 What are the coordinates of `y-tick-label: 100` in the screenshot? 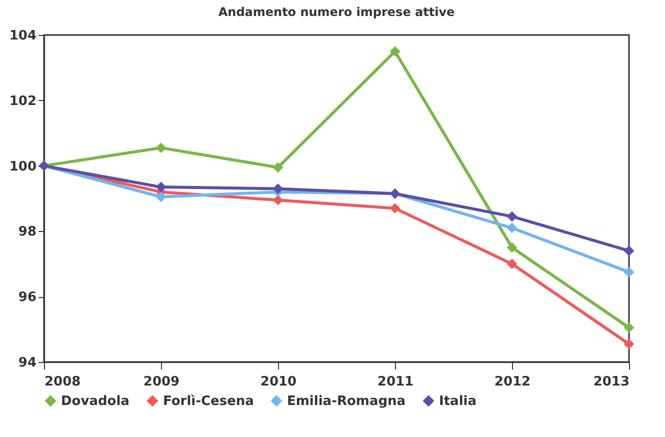 It's located at (22, 166).